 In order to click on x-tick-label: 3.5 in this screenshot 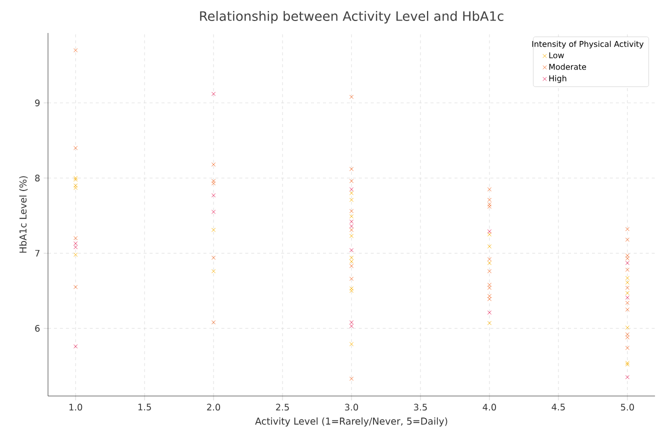, I will do `click(420, 407)`.